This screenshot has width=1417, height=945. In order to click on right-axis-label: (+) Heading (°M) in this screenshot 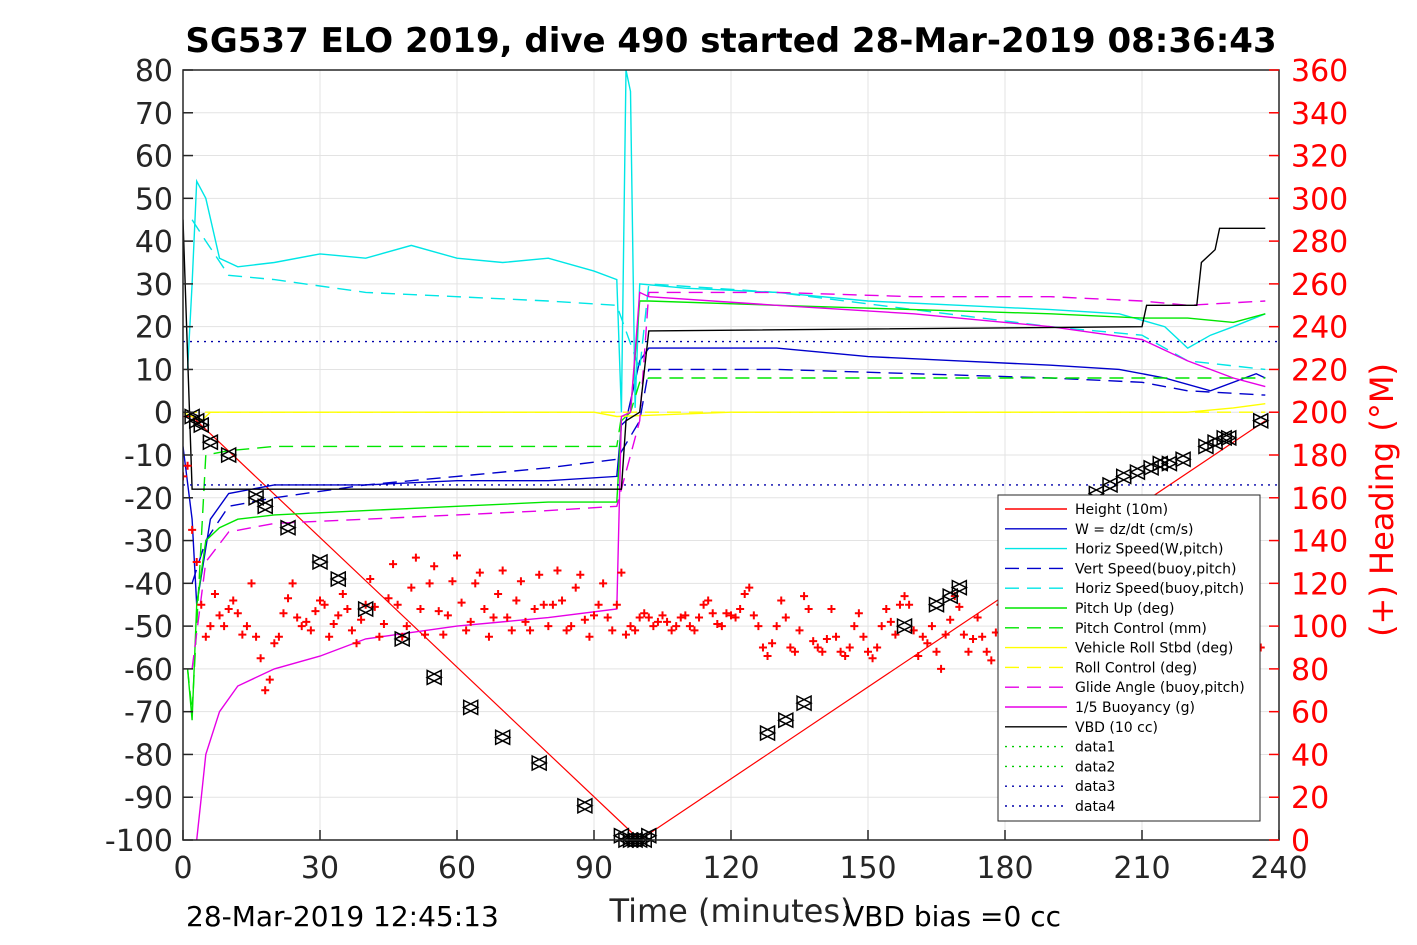, I will do `click(1382, 500)`.